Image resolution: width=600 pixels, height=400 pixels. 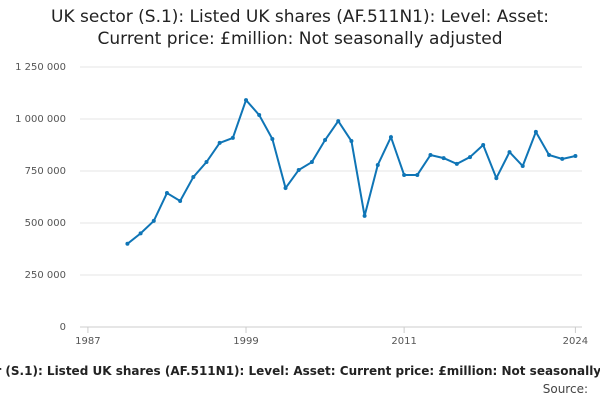 I want to click on y-tick-label: 0, so click(x=63, y=327).